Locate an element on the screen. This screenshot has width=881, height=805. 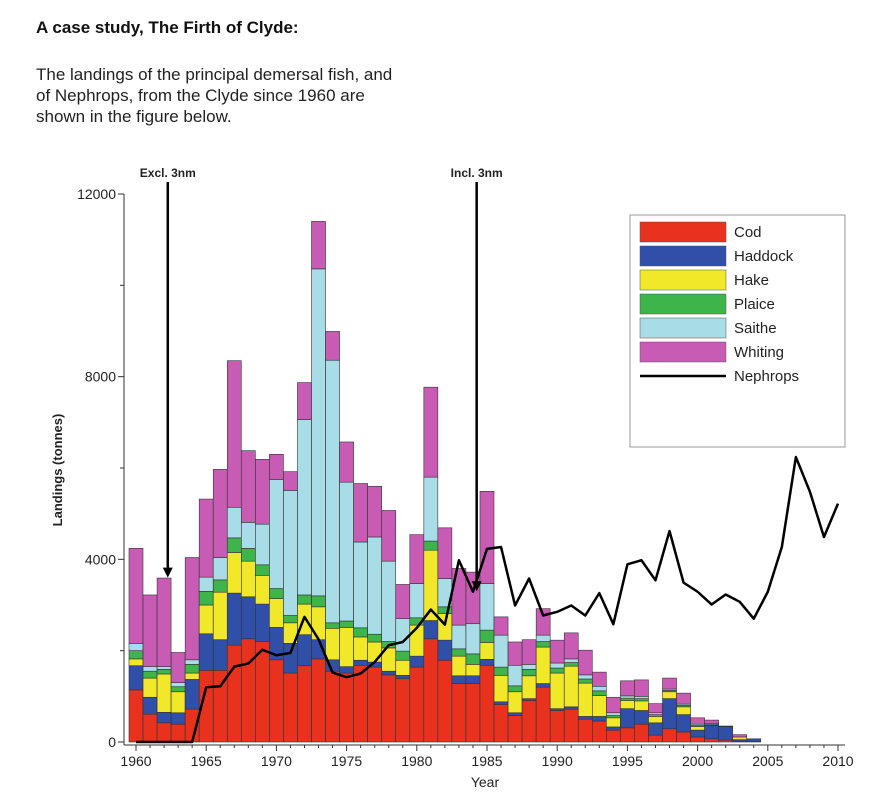
bar-haddock-1997 is located at coordinates (655, 729).